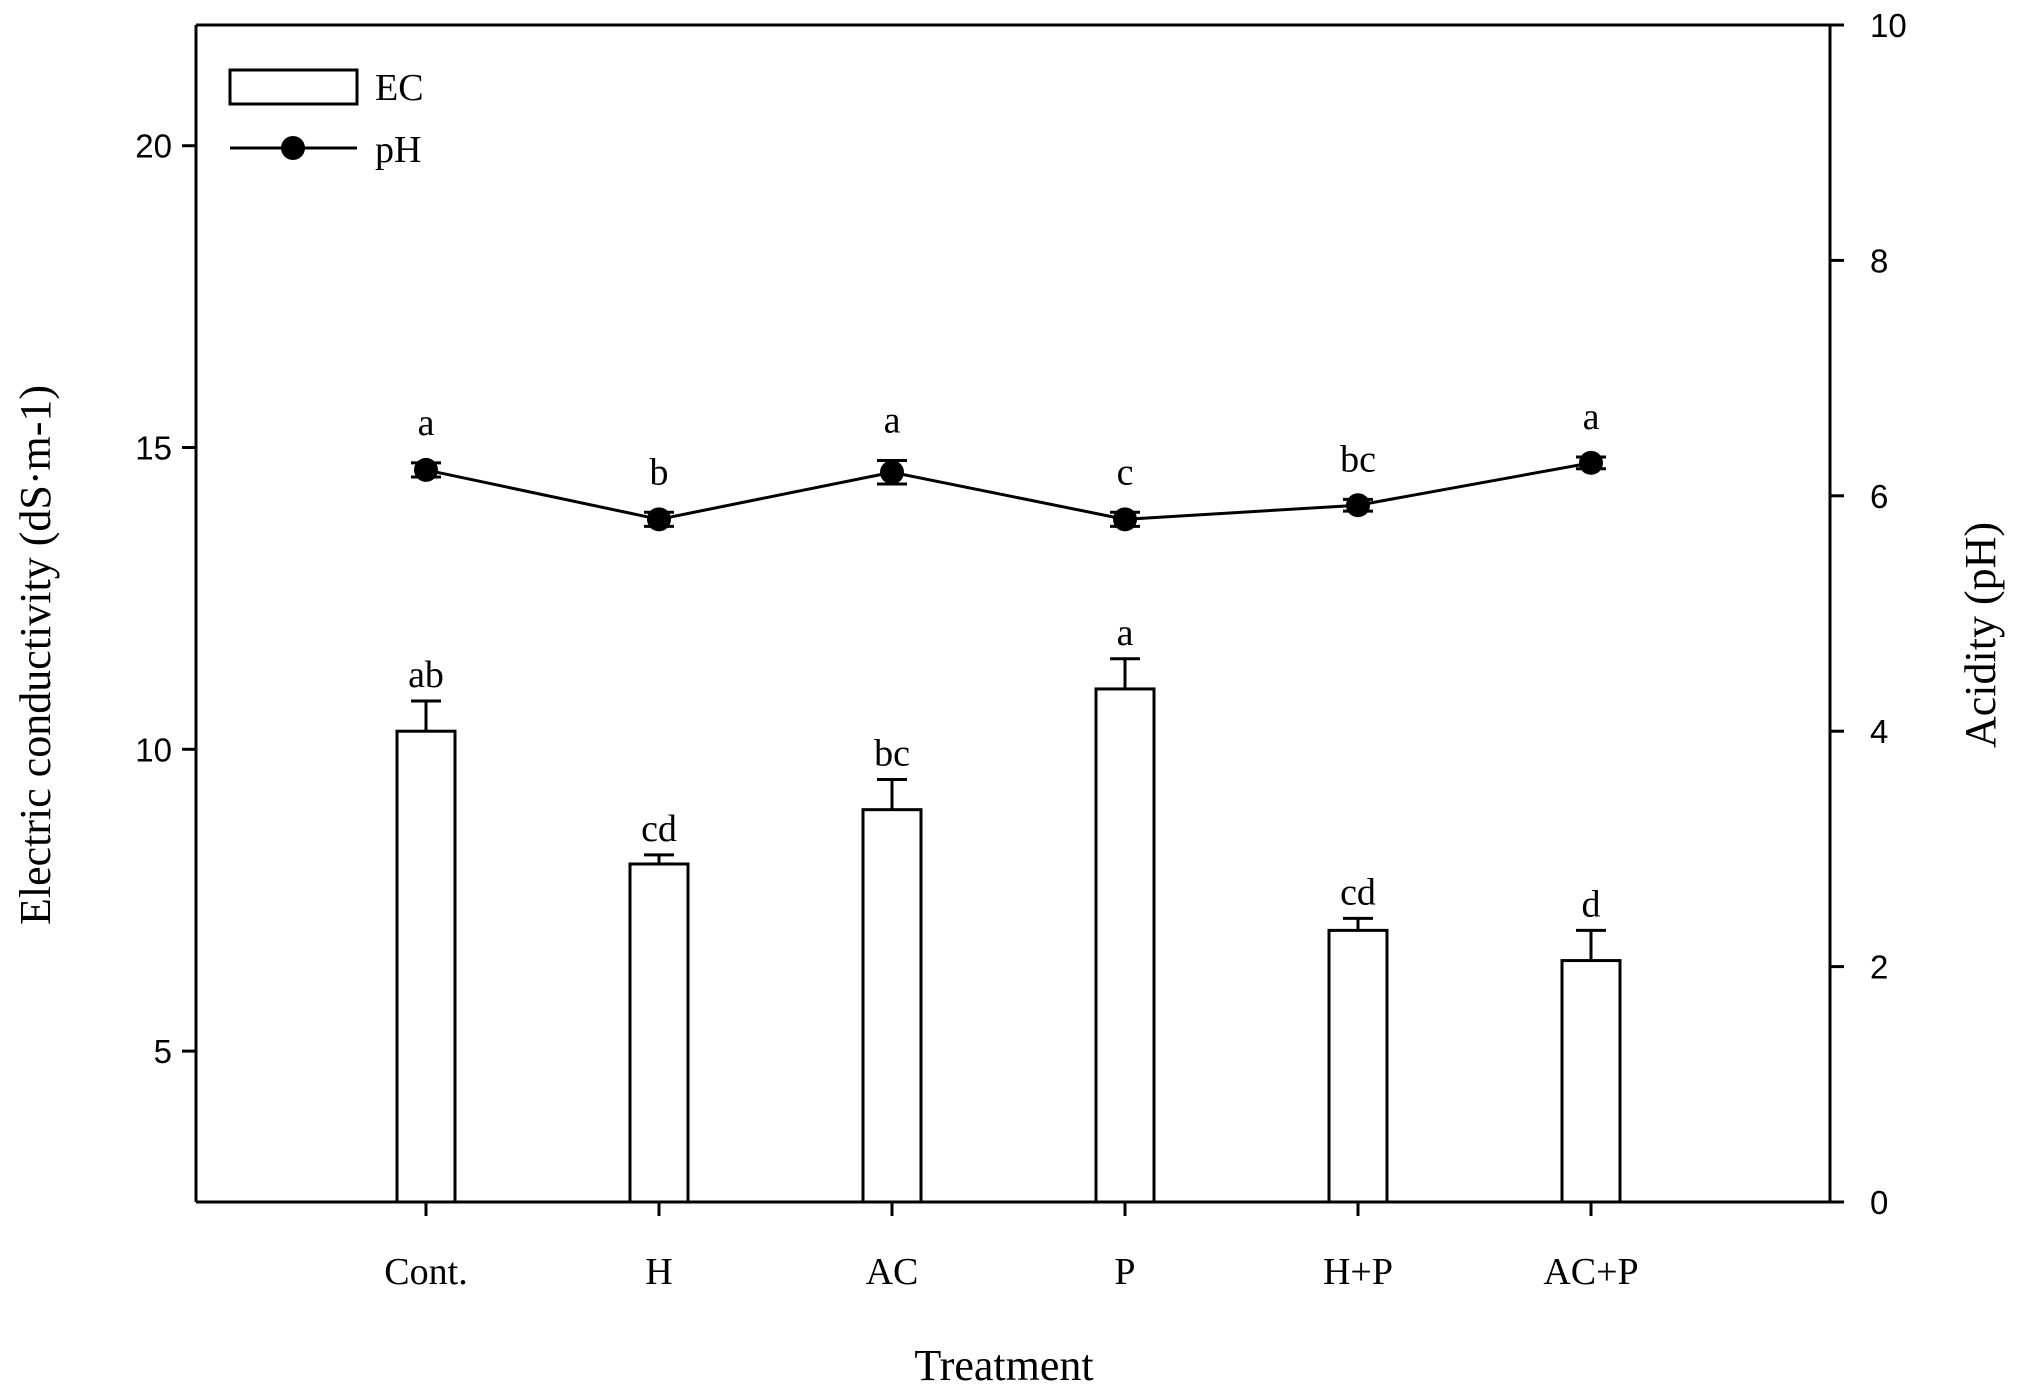 The image size is (2017, 1399). What do you see at coordinates (659, 829) in the screenshot?
I see `ec-letter-1: cd` at bounding box center [659, 829].